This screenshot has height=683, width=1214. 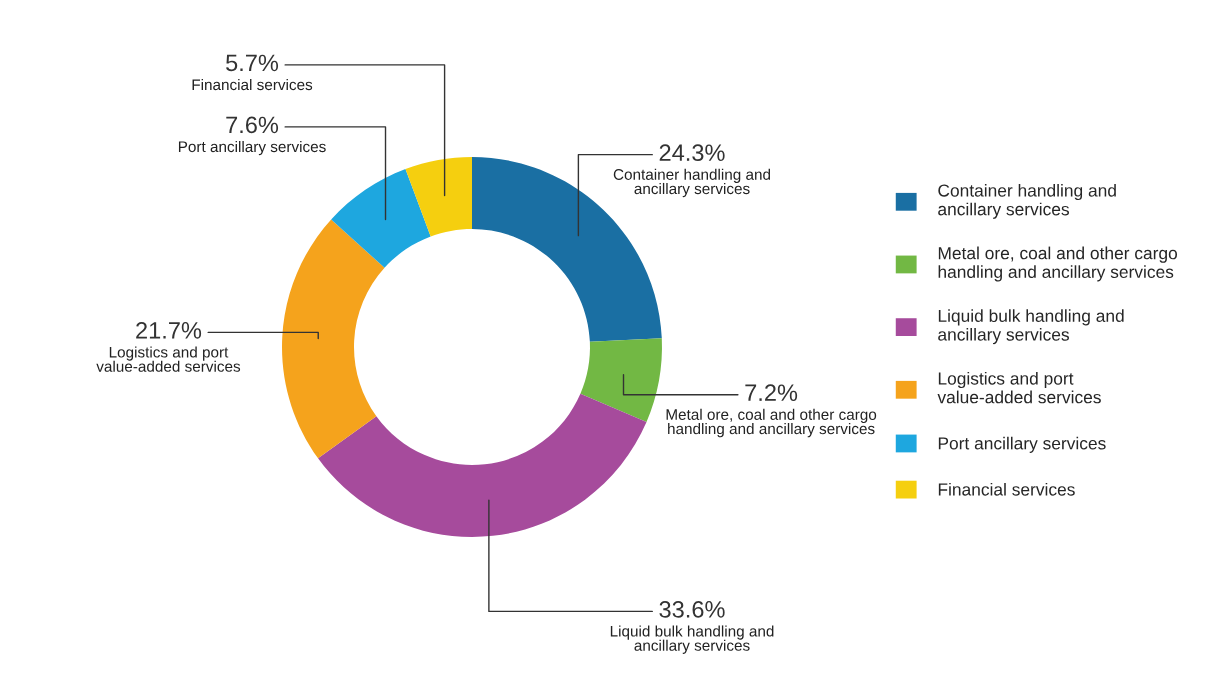 What do you see at coordinates (169, 330) in the screenshot?
I see `data-label: 21.7%` at bounding box center [169, 330].